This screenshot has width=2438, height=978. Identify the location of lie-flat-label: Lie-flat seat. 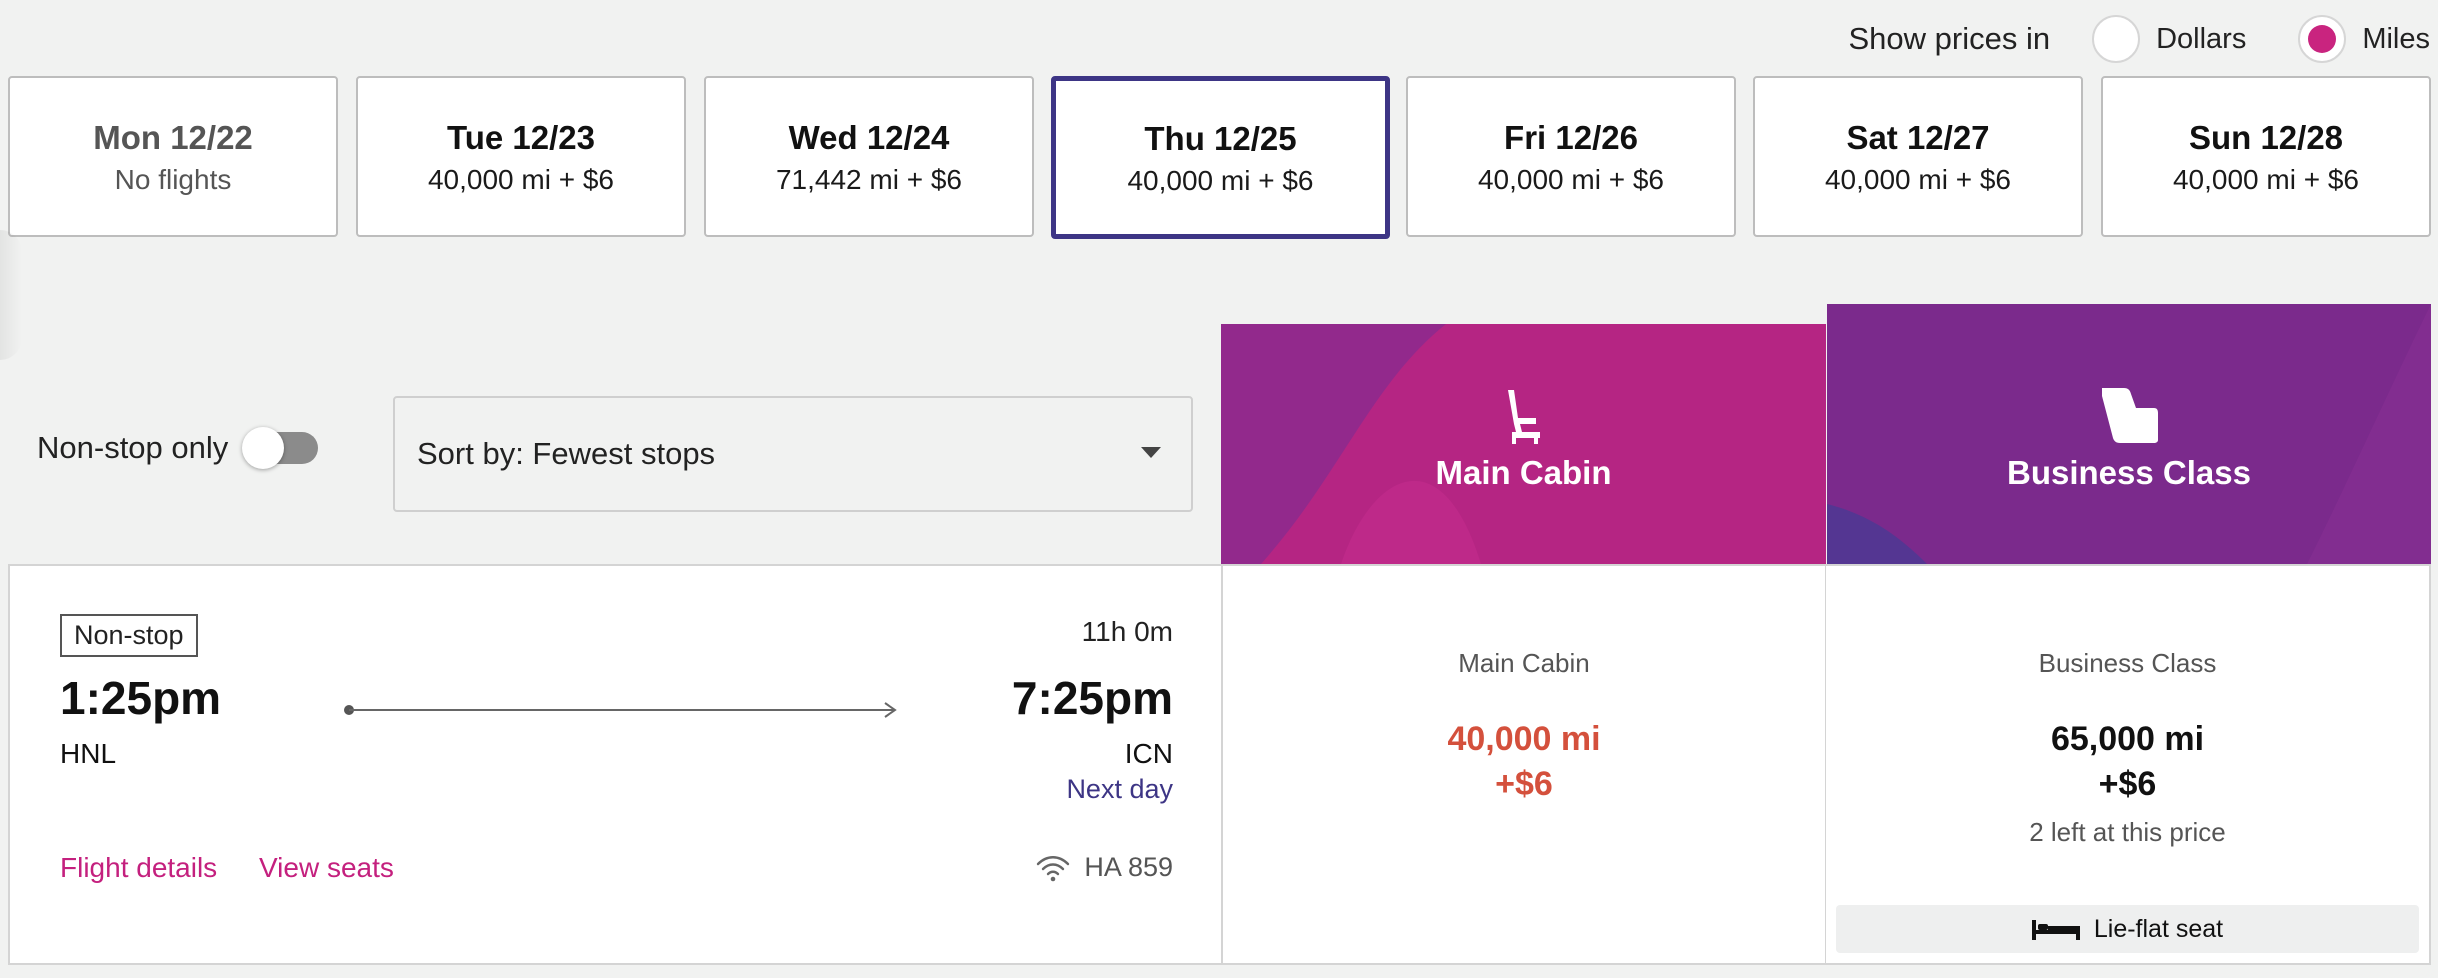
(2158, 928).